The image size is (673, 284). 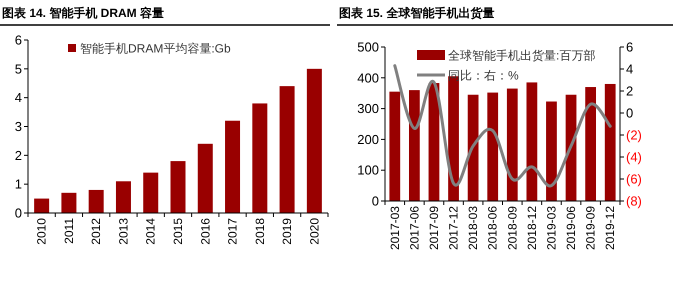 I want to click on y-tick-label: 200, so click(x=368, y=139).